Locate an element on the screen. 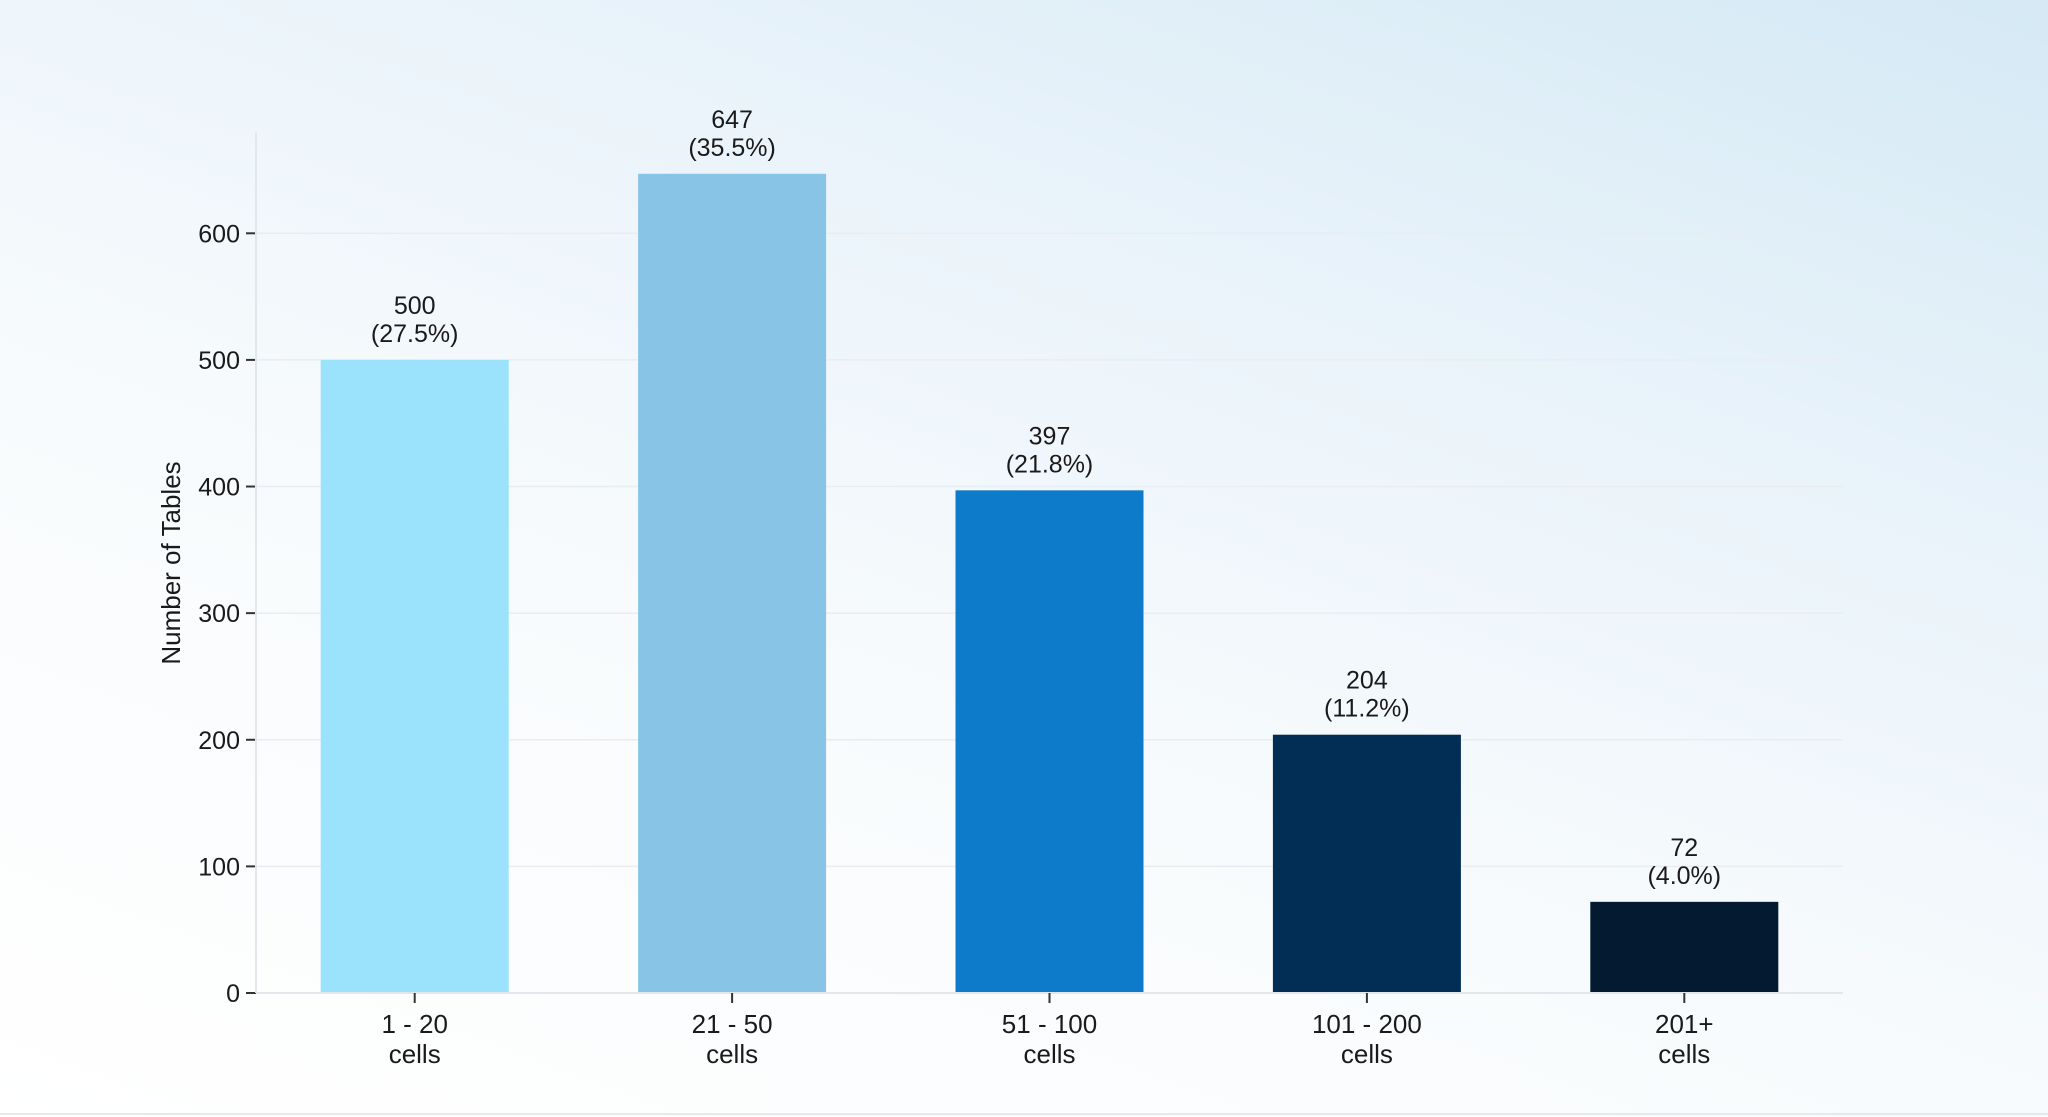 The image size is (2048, 1117). bar-value-label: 500 is located at coordinates (415, 306).